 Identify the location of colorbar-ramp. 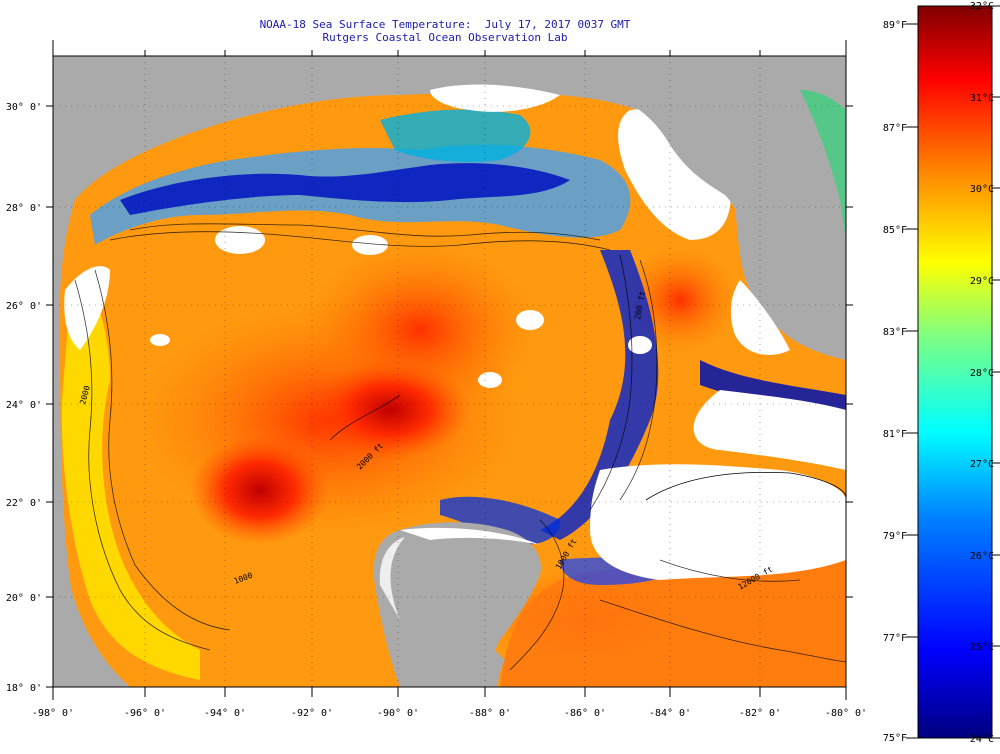
(955, 372).